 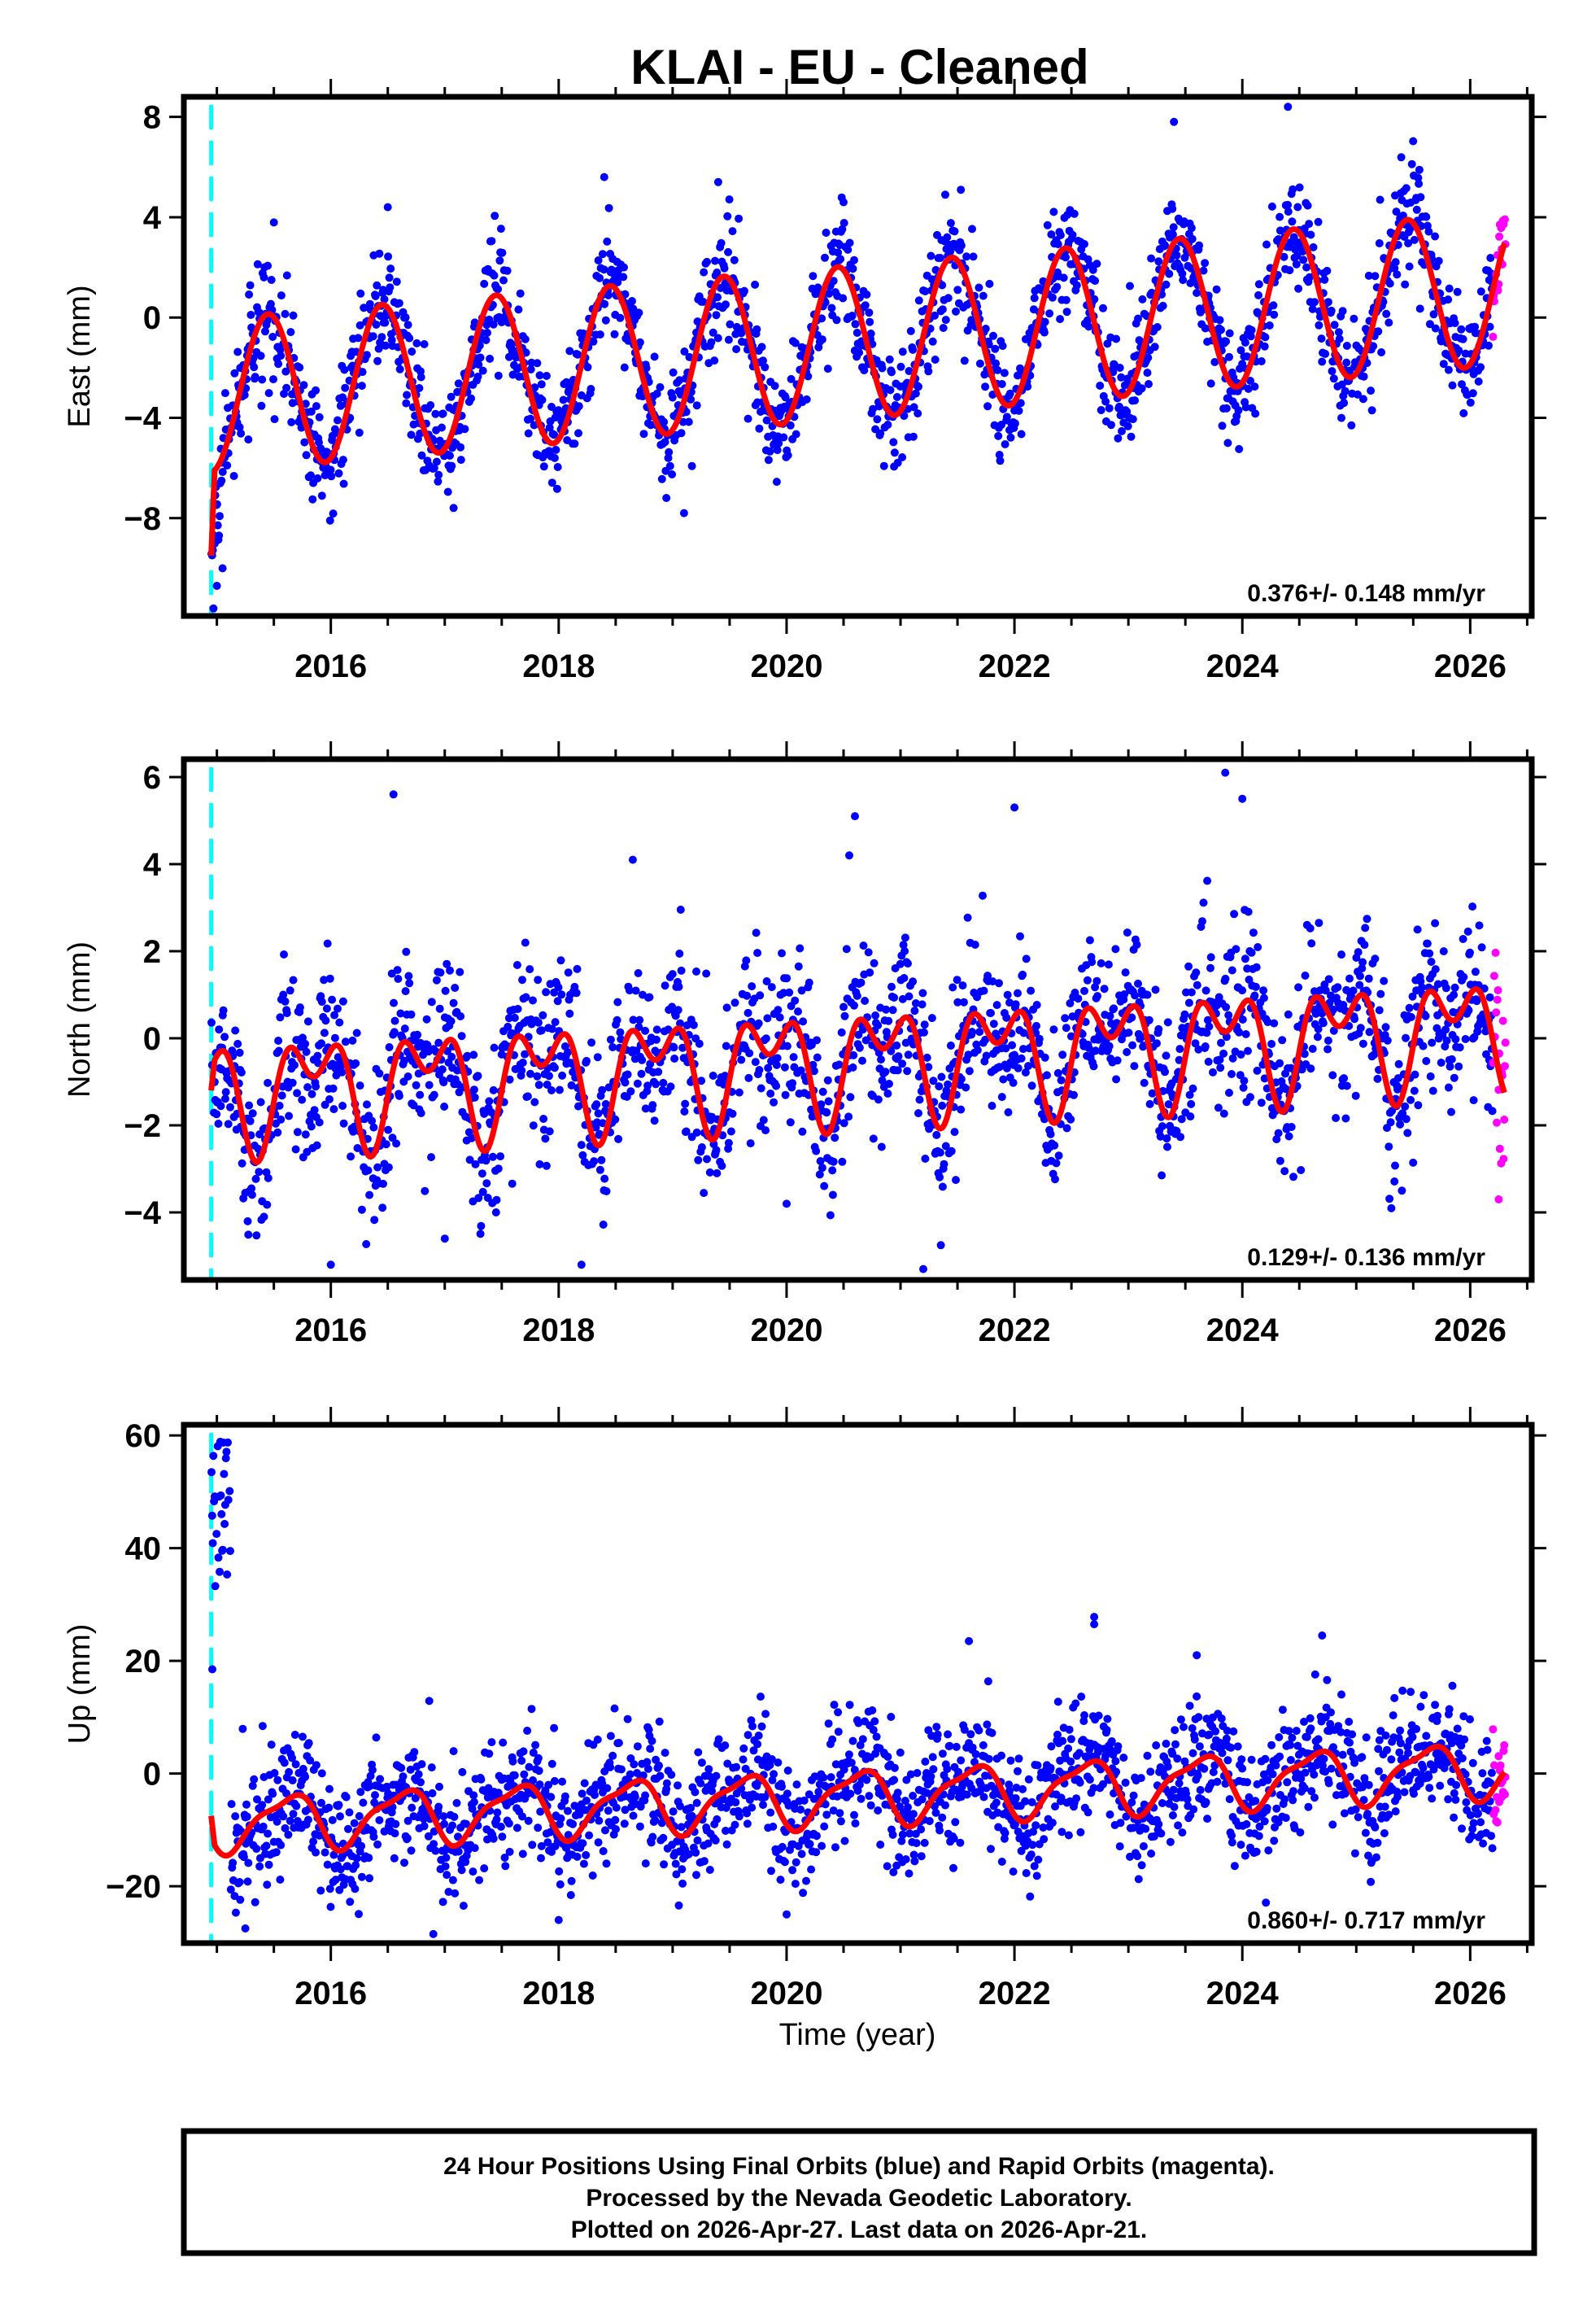 What do you see at coordinates (1499, 1148) in the screenshot?
I see `rapid-point` at bounding box center [1499, 1148].